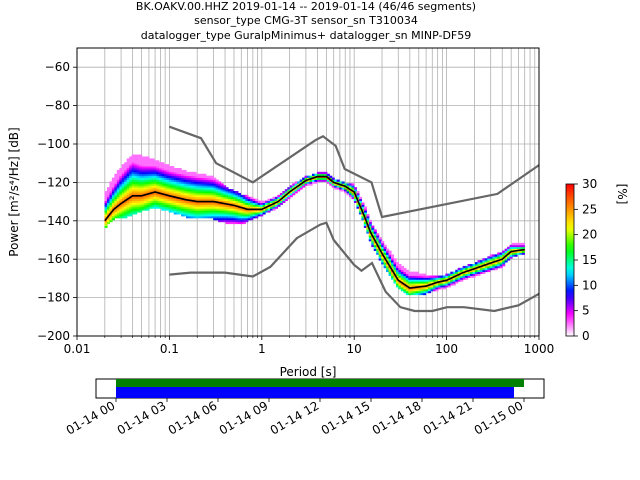  What do you see at coordinates (53, 221) in the screenshot?
I see `y-tick-label: −140` at bounding box center [53, 221].